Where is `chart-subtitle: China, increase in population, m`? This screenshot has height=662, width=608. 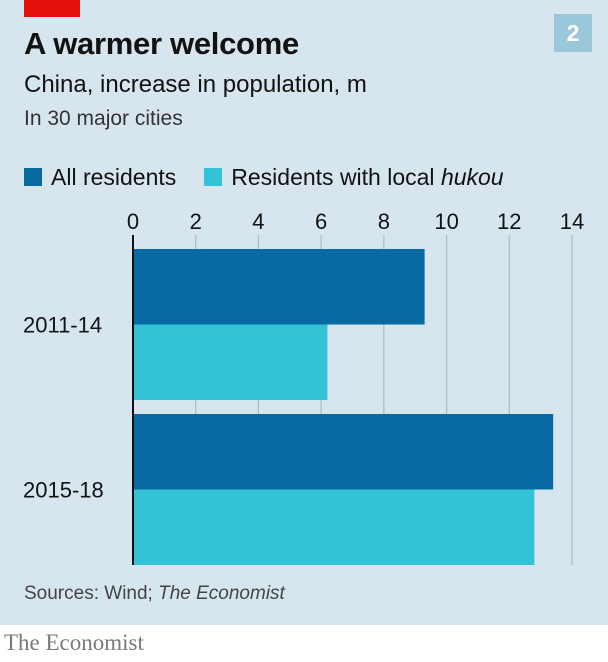 chart-subtitle: China, increase in population, m is located at coordinates (195, 84).